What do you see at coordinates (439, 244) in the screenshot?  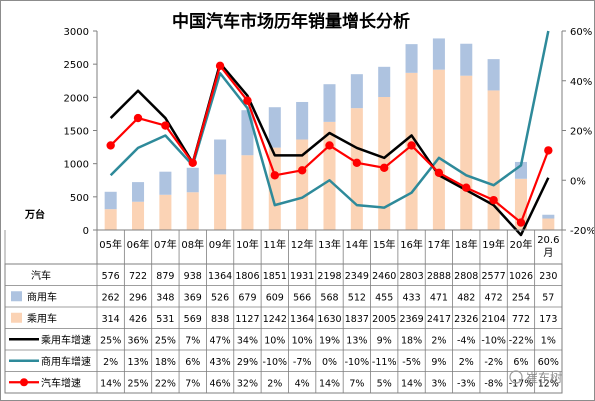 I see `x-tick-label: 17年` at bounding box center [439, 244].